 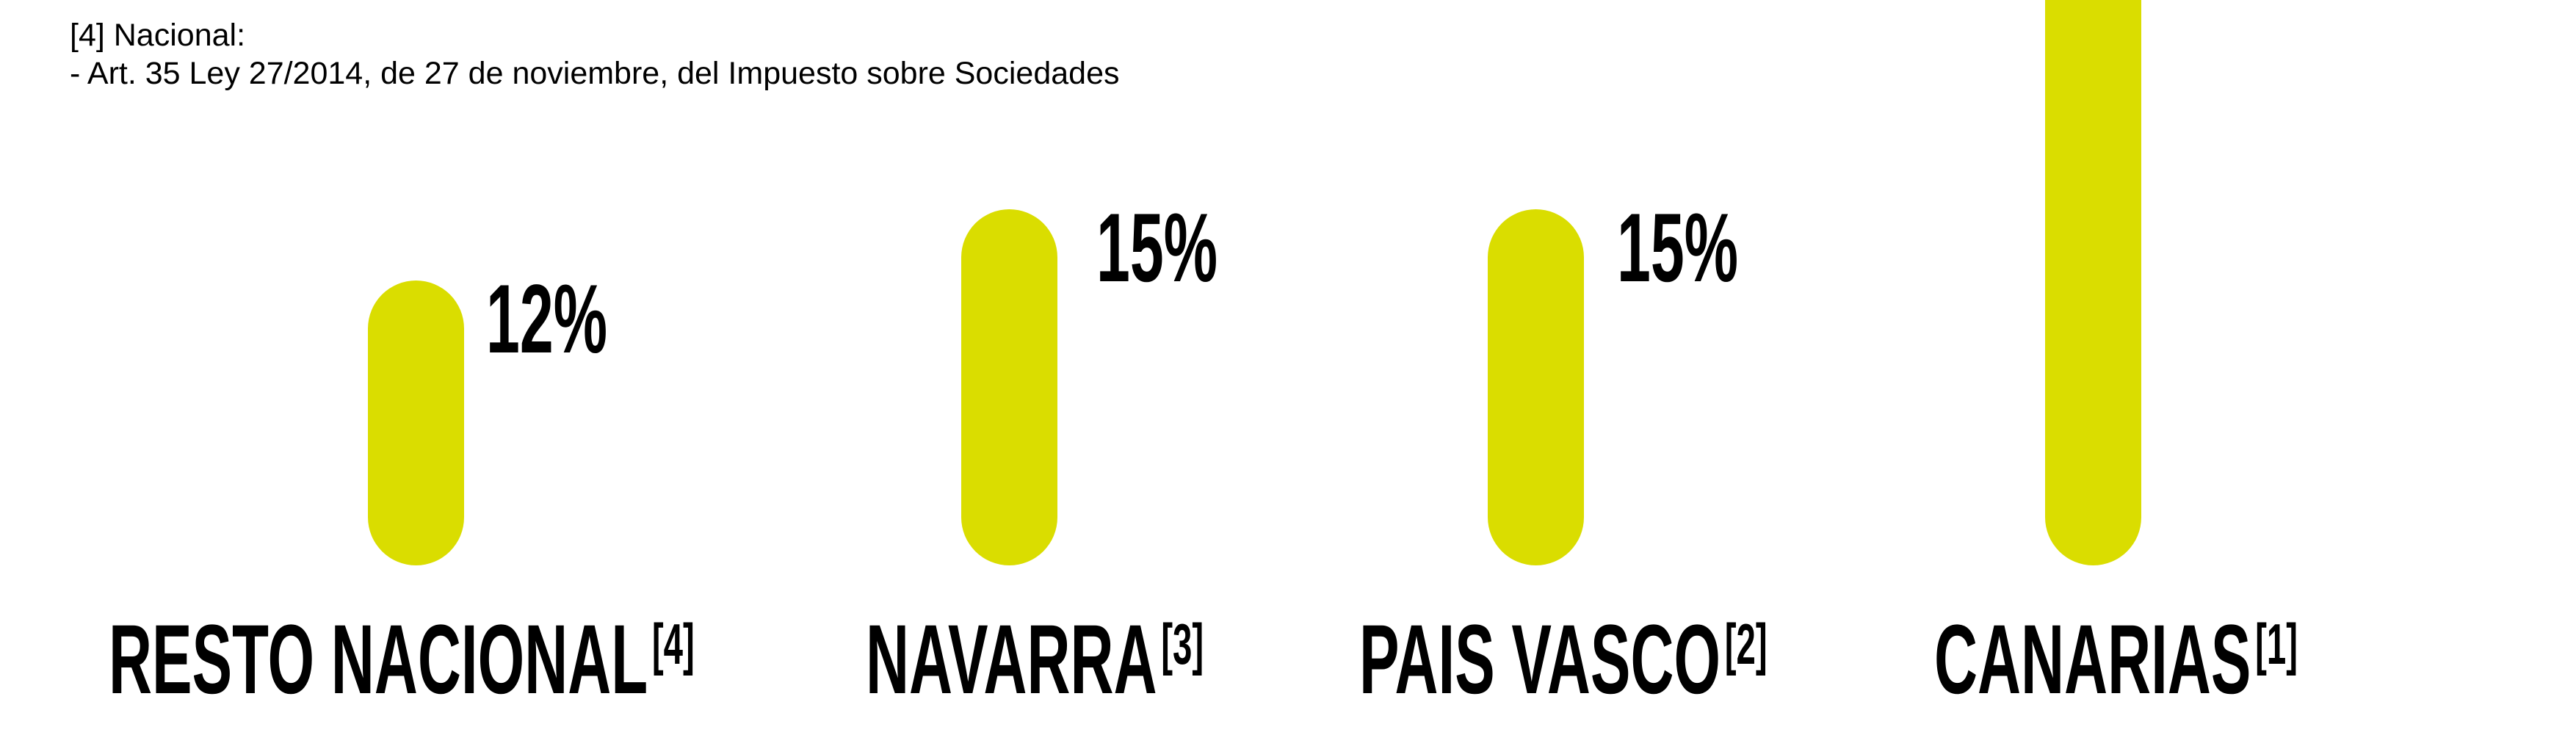 I want to click on category-label-resto-nacional: RESTO NACIONAL[4], so click(x=402, y=660).